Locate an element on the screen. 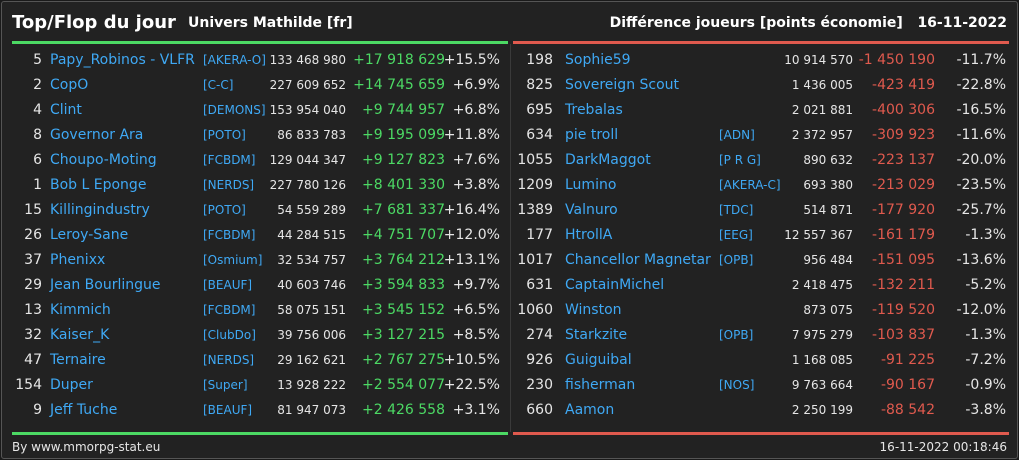  player-link: Clint is located at coordinates (66, 110).